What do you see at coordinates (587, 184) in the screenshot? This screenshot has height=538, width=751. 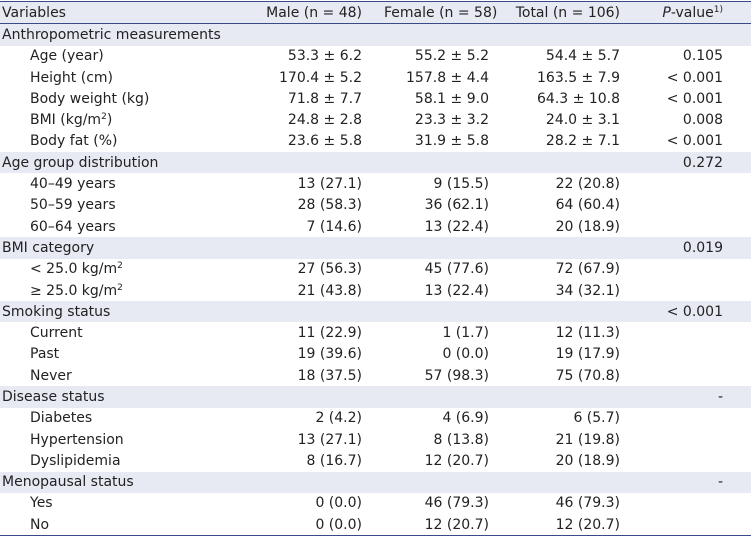 I see `cell-total: 22 (20.8)` at bounding box center [587, 184].